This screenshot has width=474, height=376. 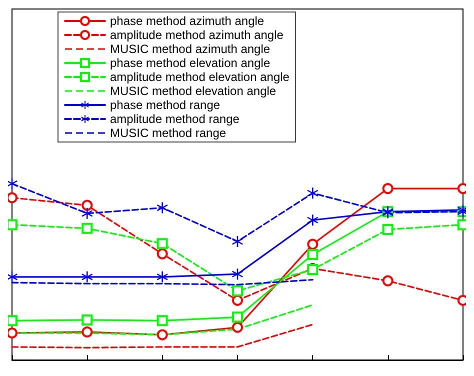 What do you see at coordinates (200, 77) in the screenshot?
I see `legend-label: amplitude method elevation angle` at bounding box center [200, 77].